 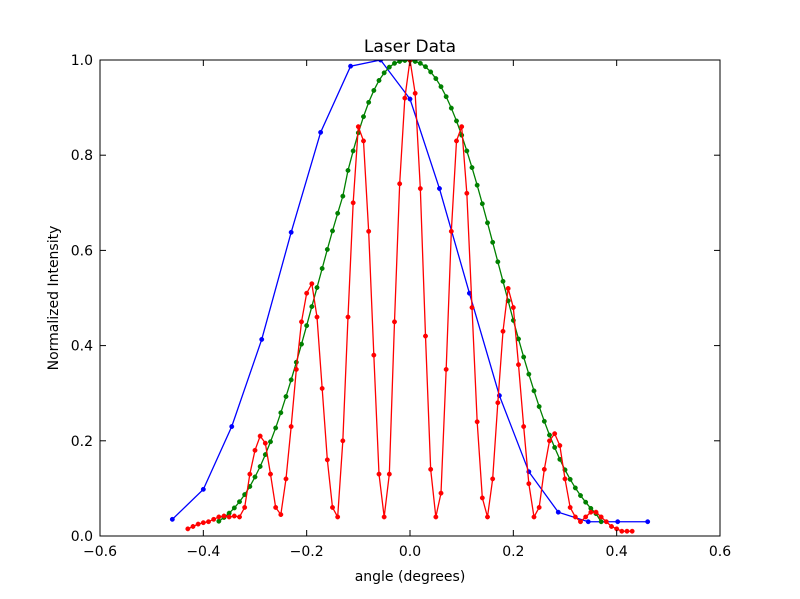 I want to click on x-tick-label: −0.2, so click(x=307, y=552).